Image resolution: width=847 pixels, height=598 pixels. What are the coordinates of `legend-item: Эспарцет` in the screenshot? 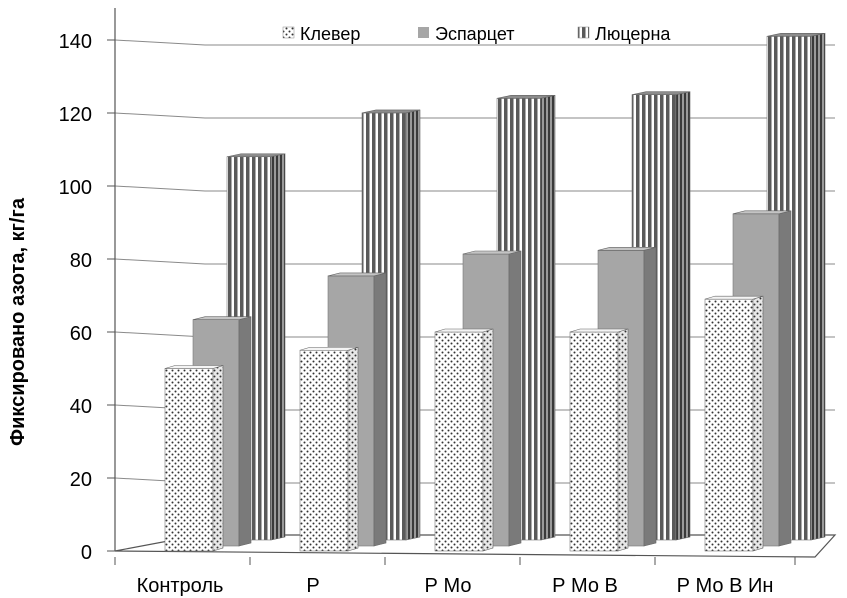 It's located at (466, 34).